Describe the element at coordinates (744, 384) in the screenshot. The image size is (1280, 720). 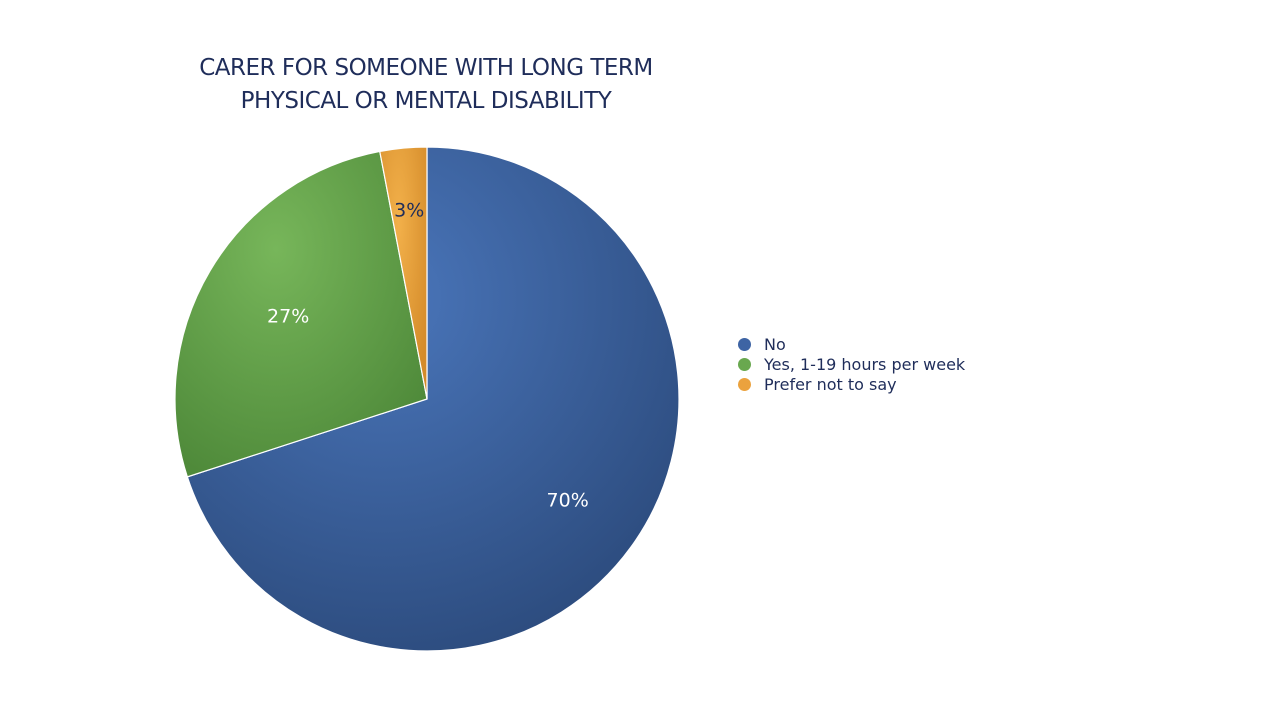
I see `legend-marker-prefer-not-to-say` at that location.